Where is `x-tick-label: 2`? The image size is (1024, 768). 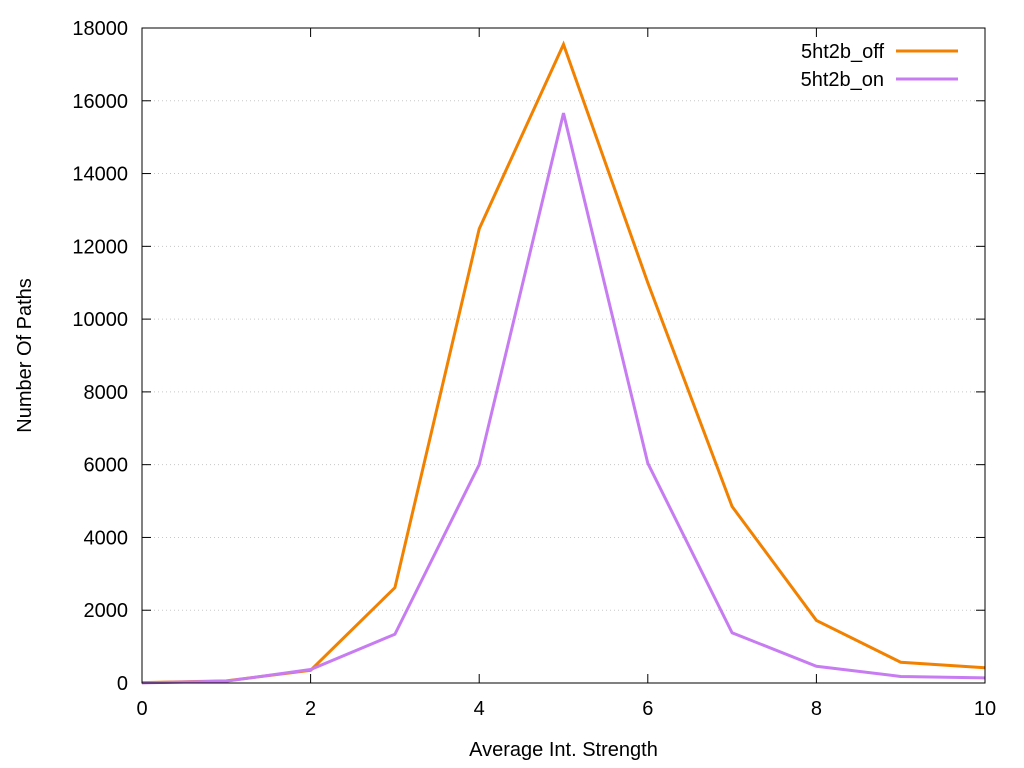 x-tick-label: 2 is located at coordinates (310, 709).